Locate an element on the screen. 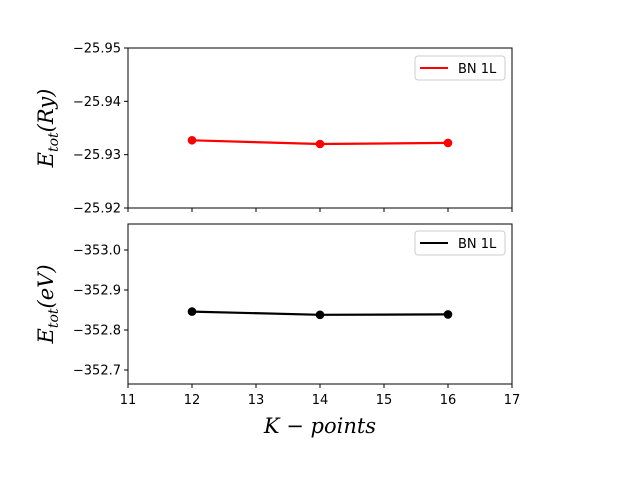 This screenshot has width=640, height=480. xtick-label: 12 is located at coordinates (192, 400).